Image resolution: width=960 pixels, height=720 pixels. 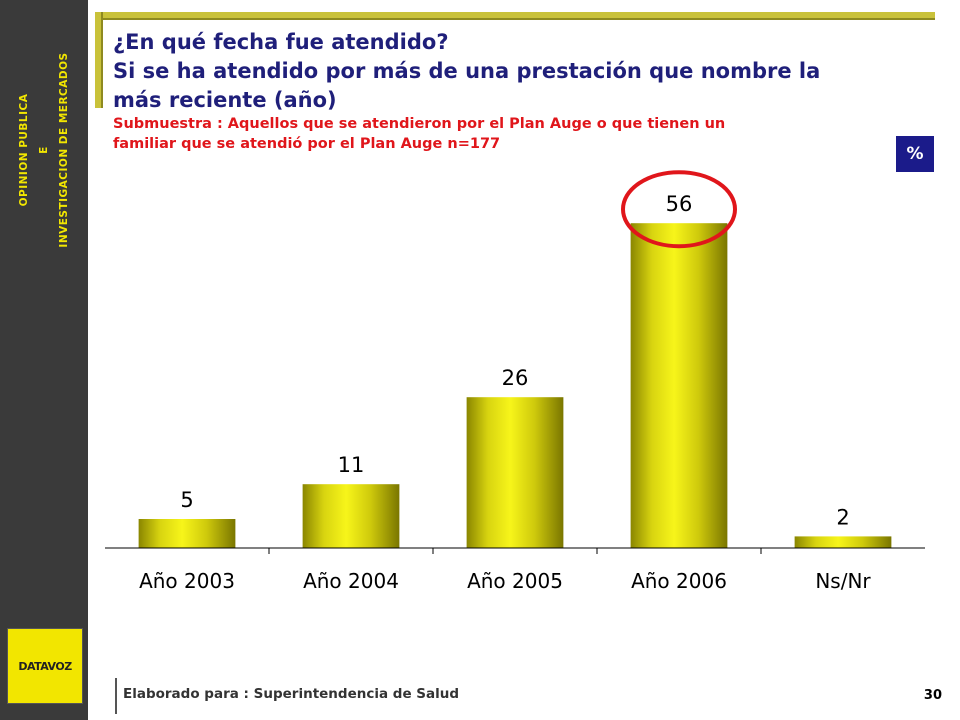 What do you see at coordinates (679, 581) in the screenshot?
I see `category-label: Año 2006` at bounding box center [679, 581].